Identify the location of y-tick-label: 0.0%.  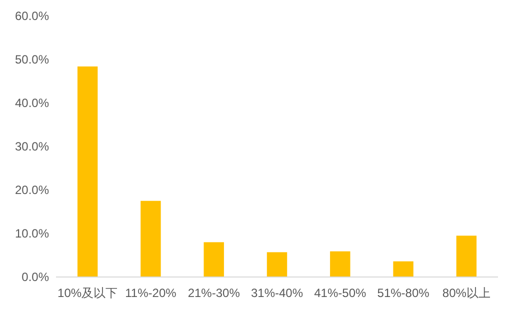
(36, 277).